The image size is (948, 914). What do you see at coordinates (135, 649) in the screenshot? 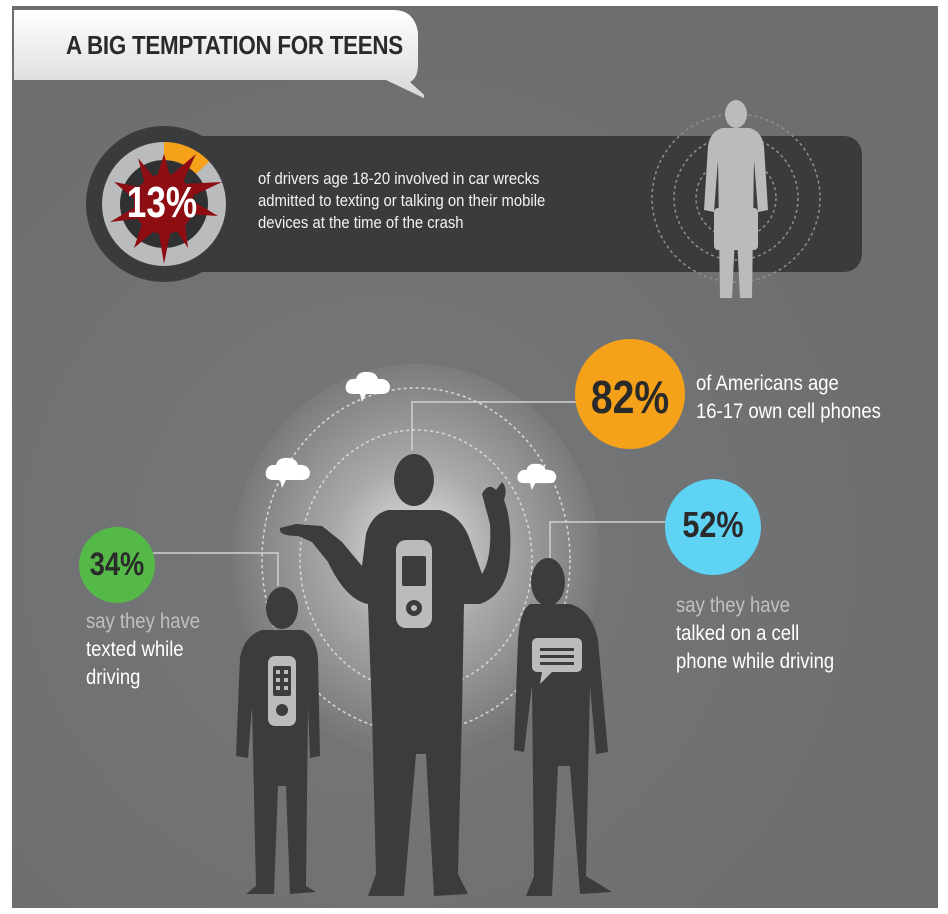
I see `texted-line: texted while` at bounding box center [135, 649].